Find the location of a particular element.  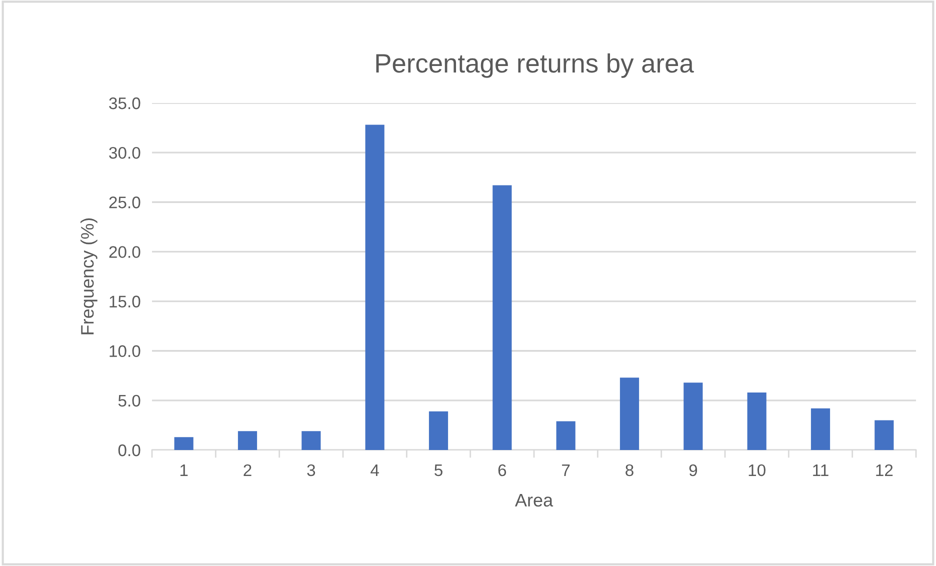

x-tick-label: 5 is located at coordinates (438, 470).